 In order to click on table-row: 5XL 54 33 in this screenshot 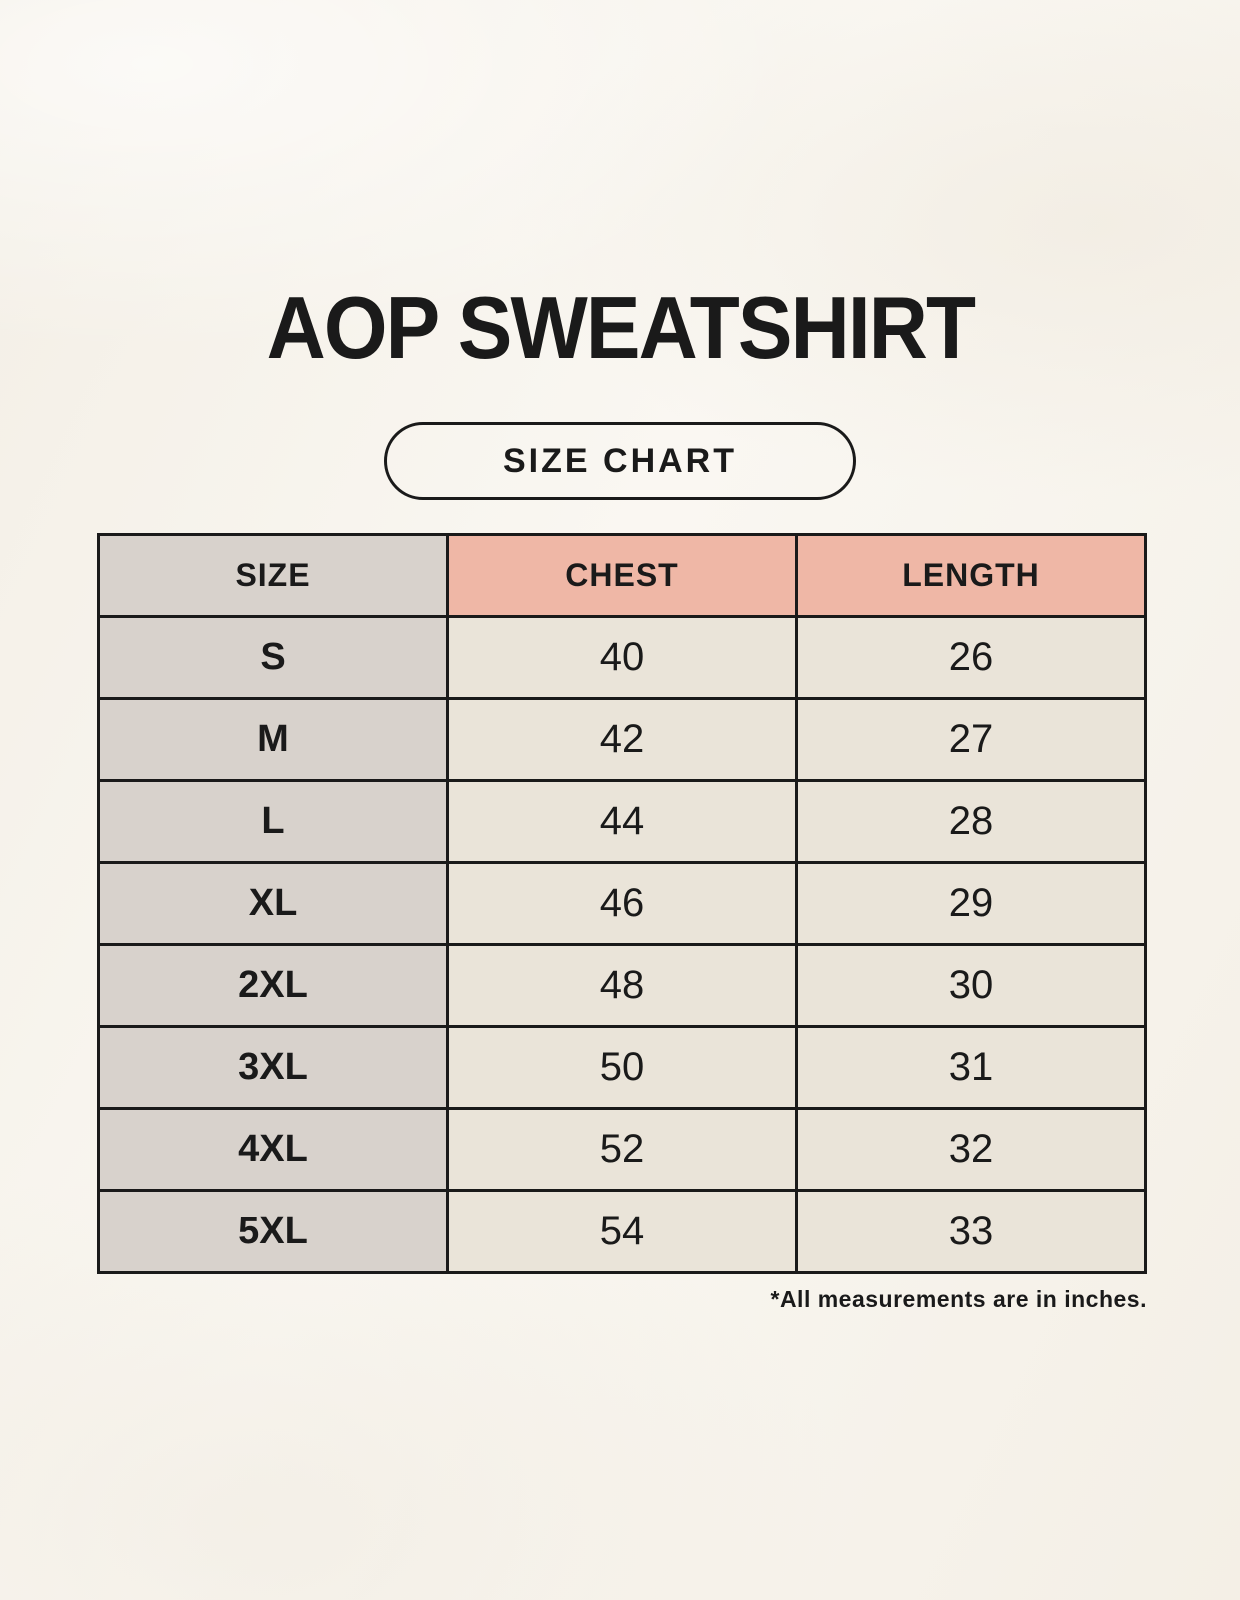, I will do `click(622, 1231)`.